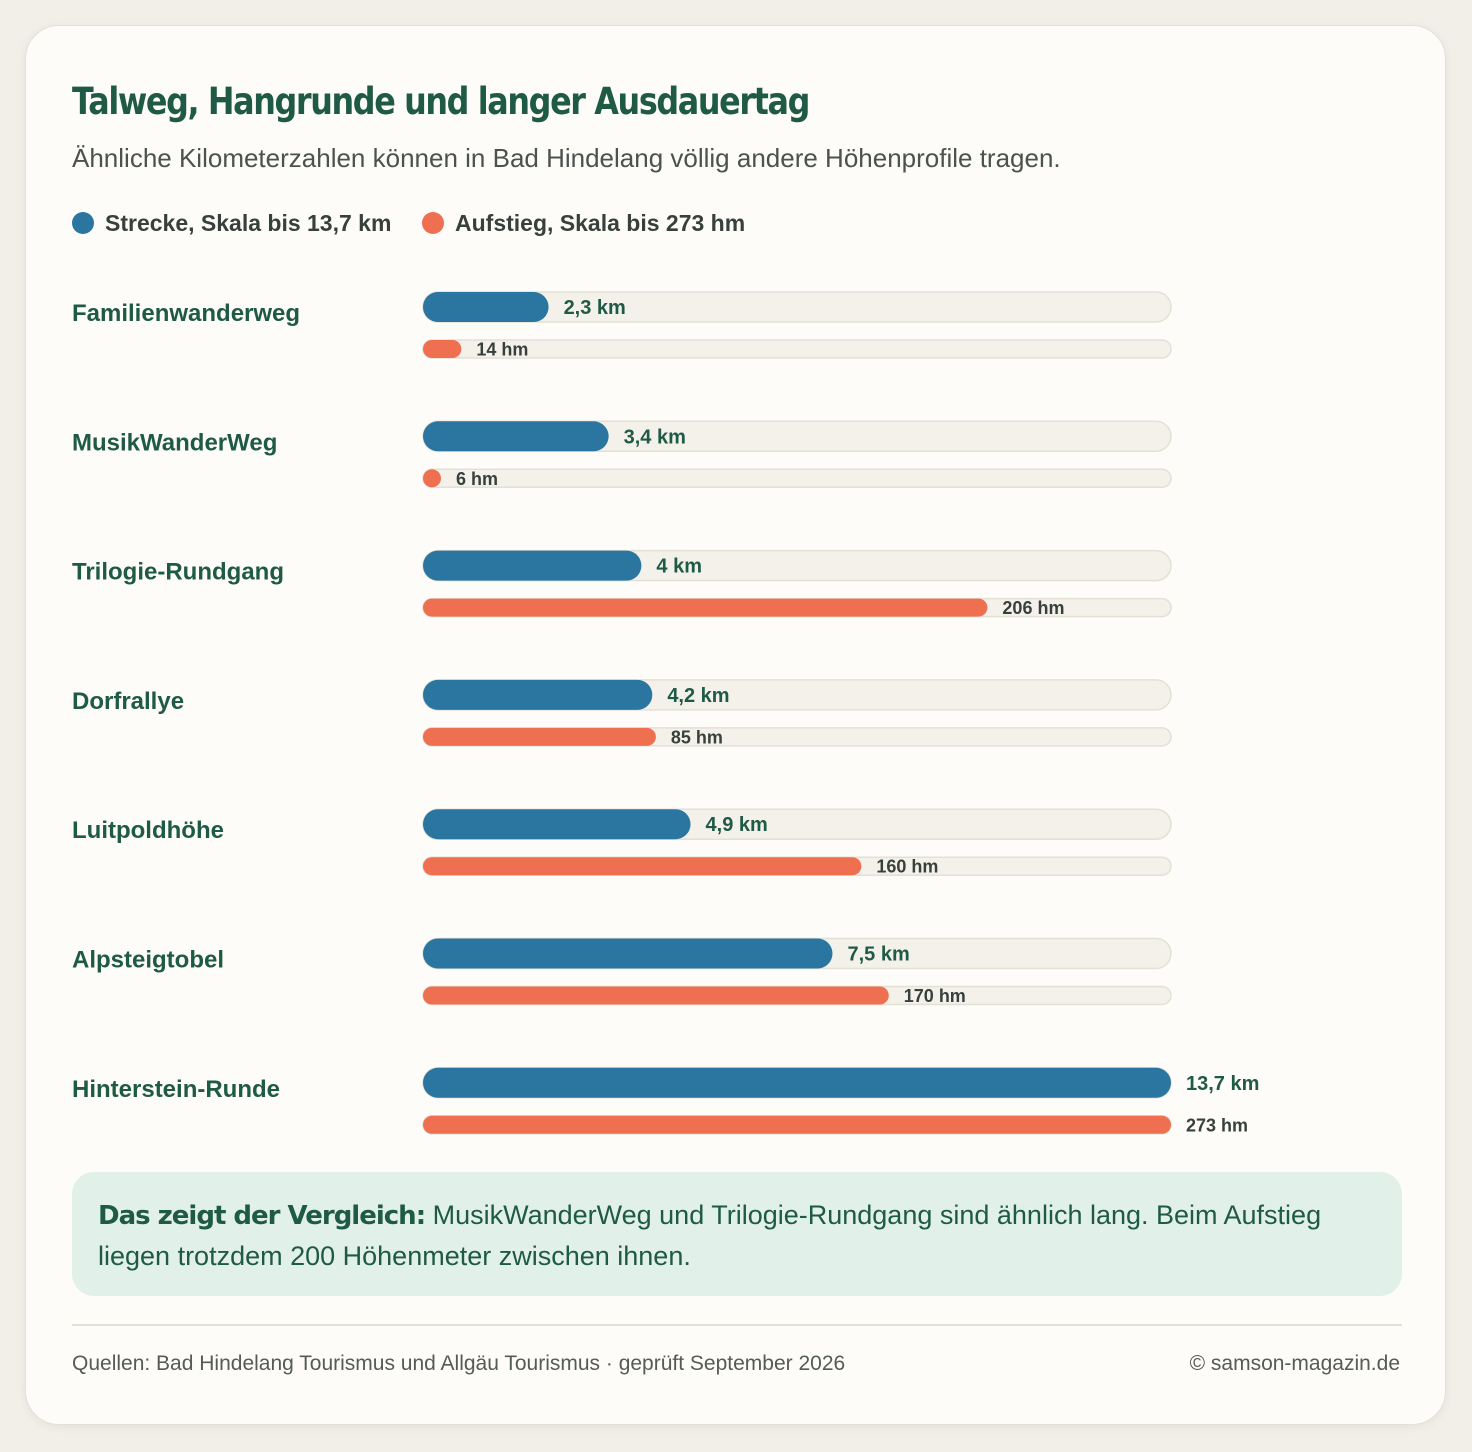  What do you see at coordinates (433, 223) in the screenshot?
I see `legend-dot-ascent` at bounding box center [433, 223].